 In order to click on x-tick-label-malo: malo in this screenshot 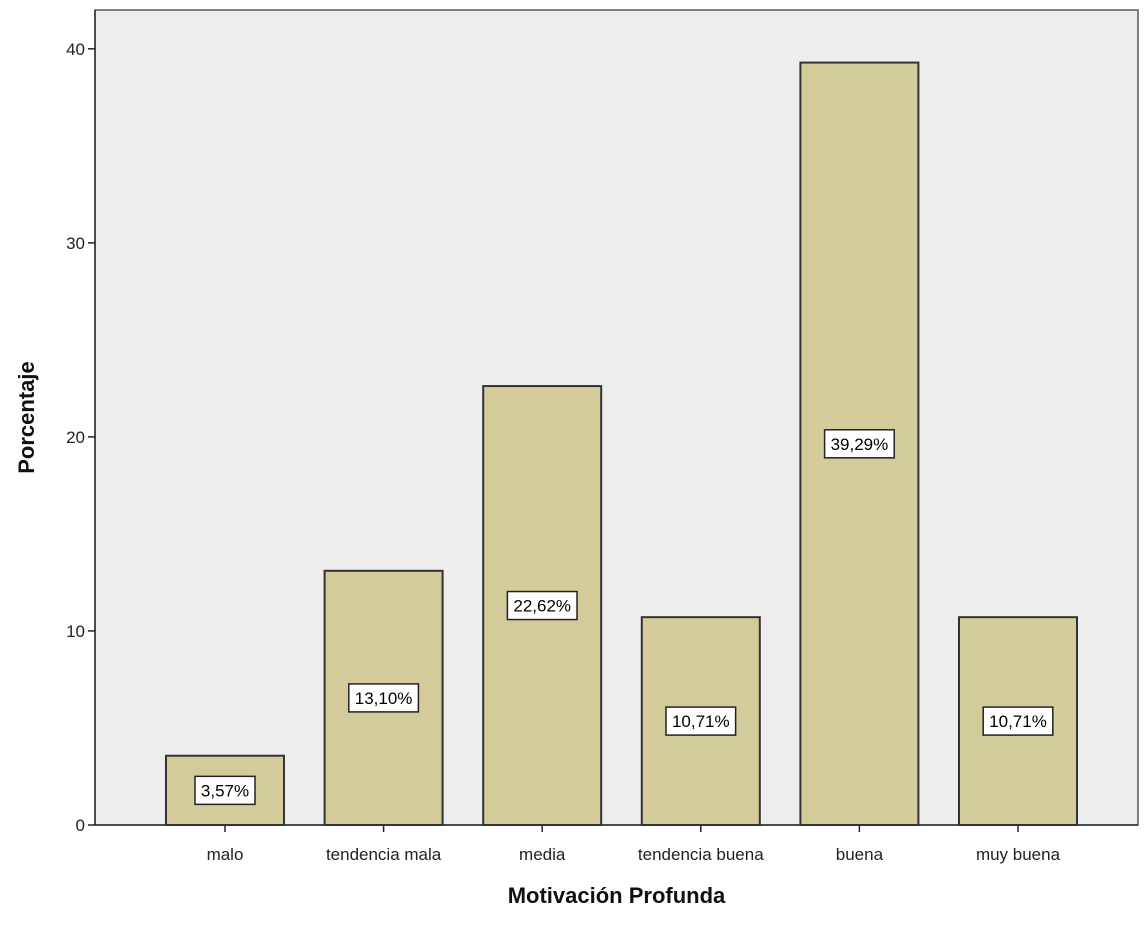, I will do `click(225, 854)`.